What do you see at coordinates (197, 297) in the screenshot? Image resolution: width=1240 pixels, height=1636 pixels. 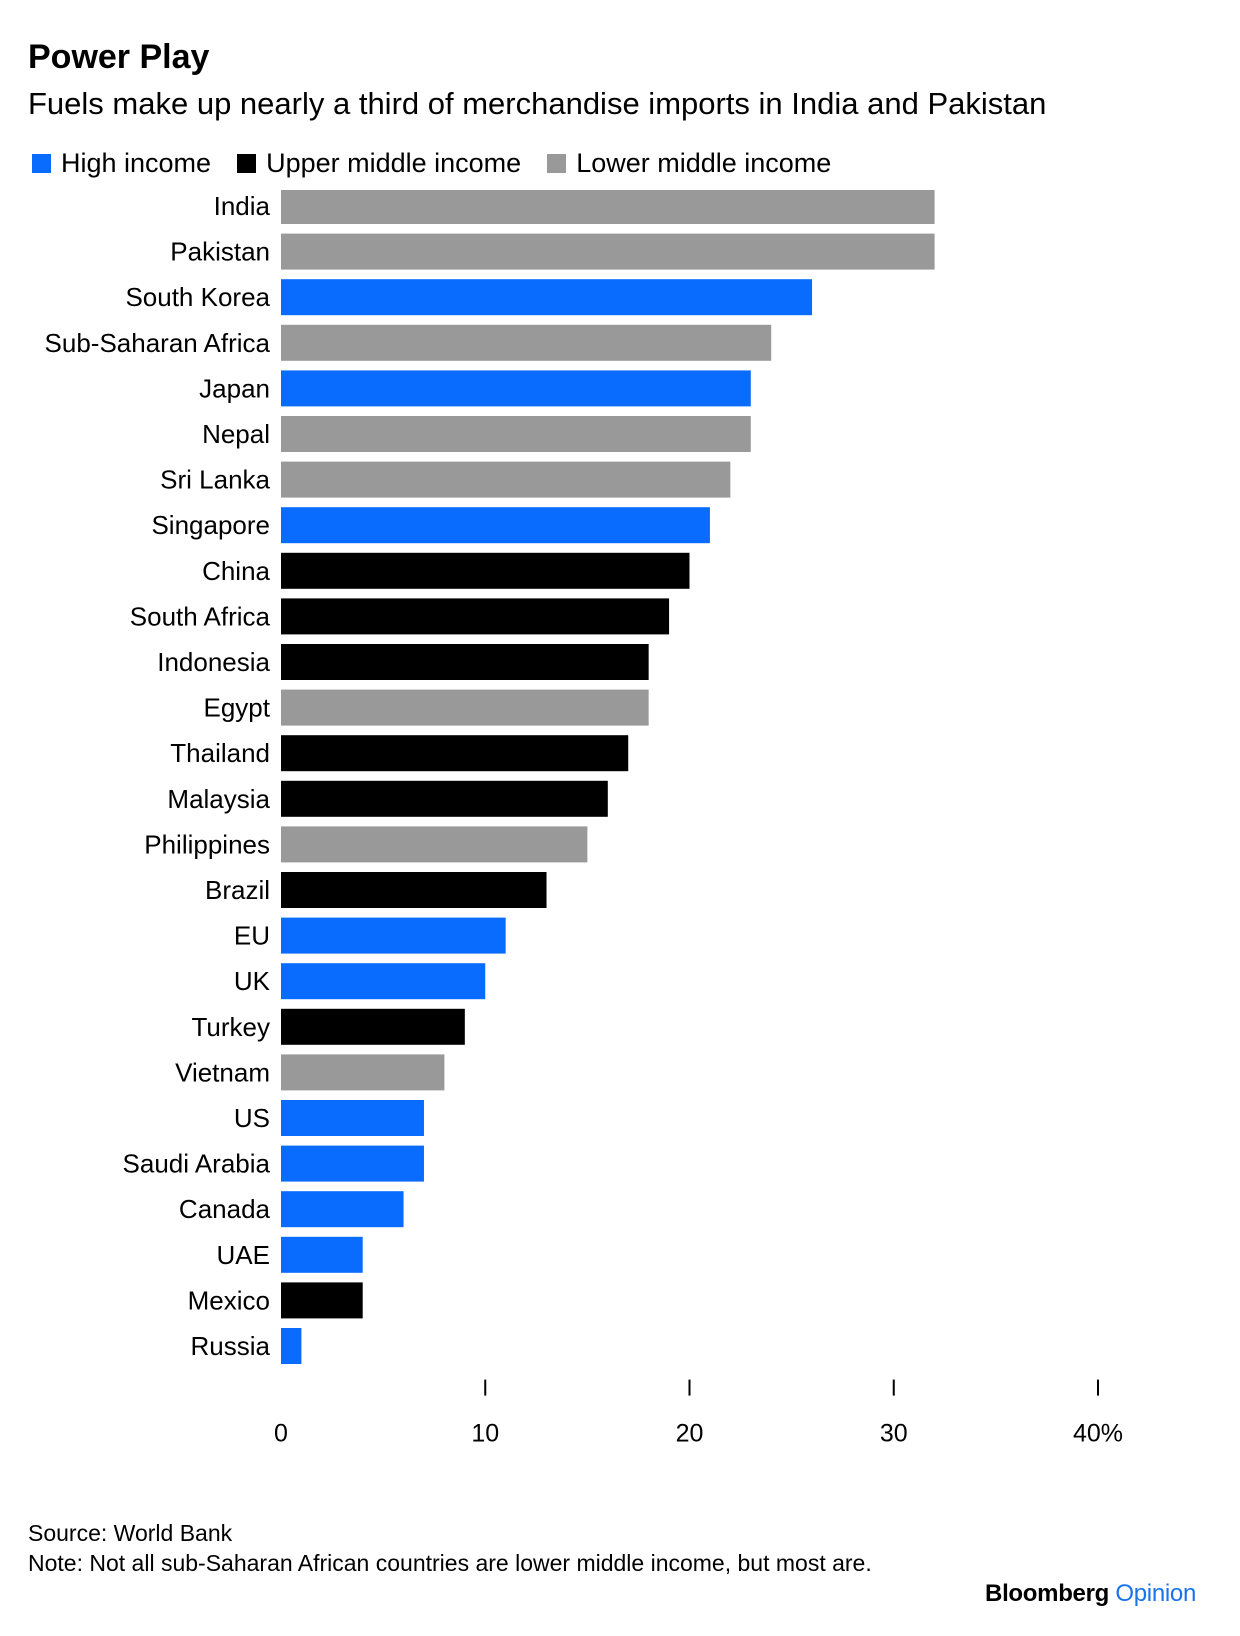 I see `category-label-south-korea: South Korea` at bounding box center [197, 297].